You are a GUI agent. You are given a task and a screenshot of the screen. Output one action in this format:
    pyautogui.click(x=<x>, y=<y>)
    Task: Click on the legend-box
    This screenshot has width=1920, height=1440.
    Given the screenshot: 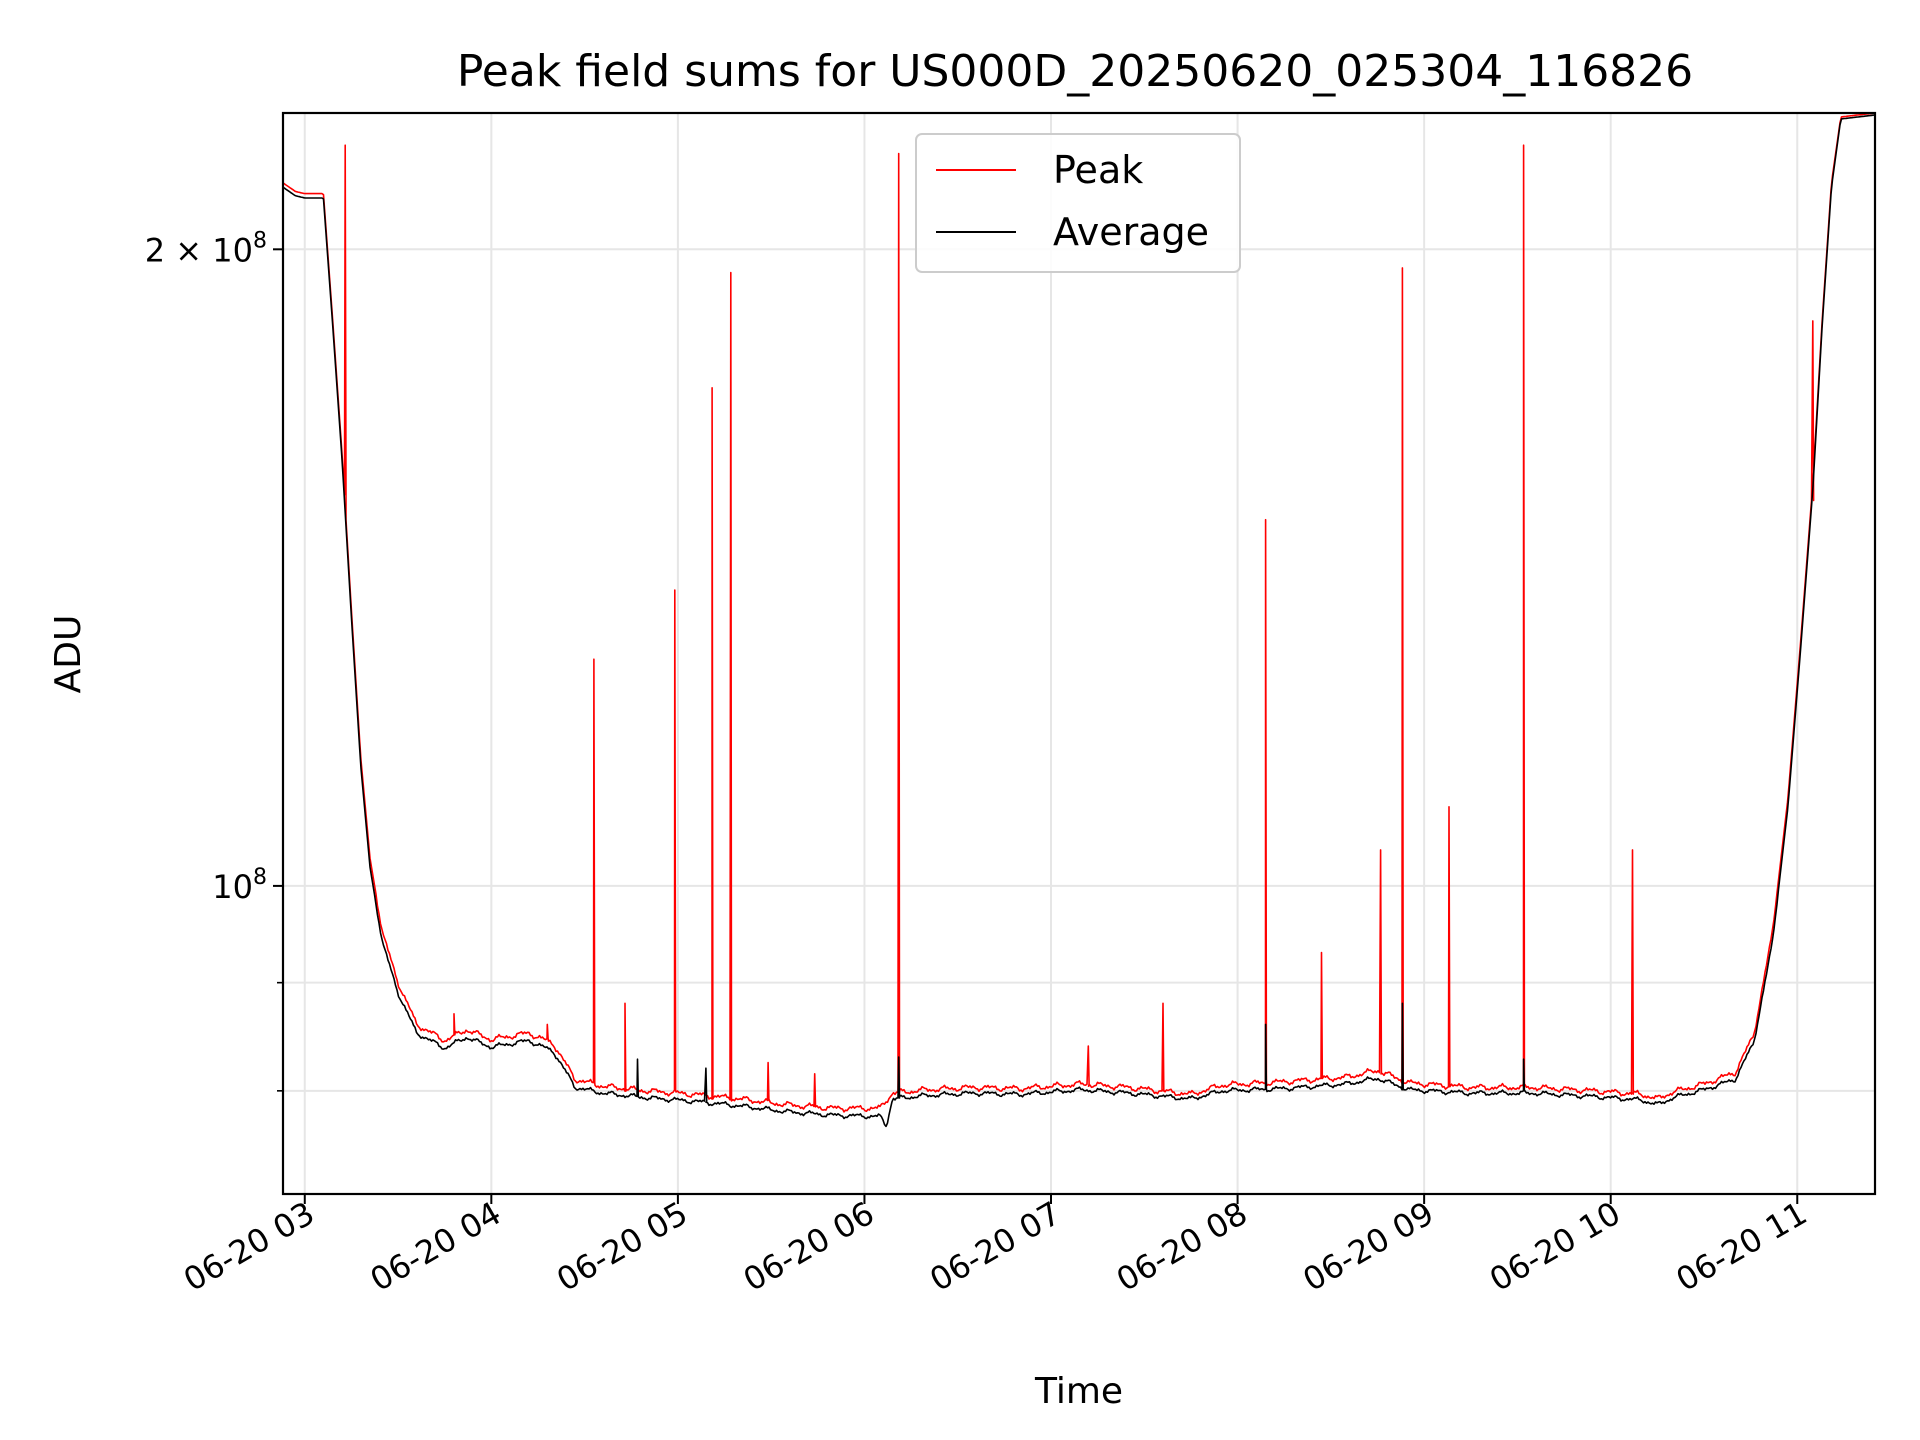 What is the action you would take?
    pyautogui.click(x=1078, y=203)
    